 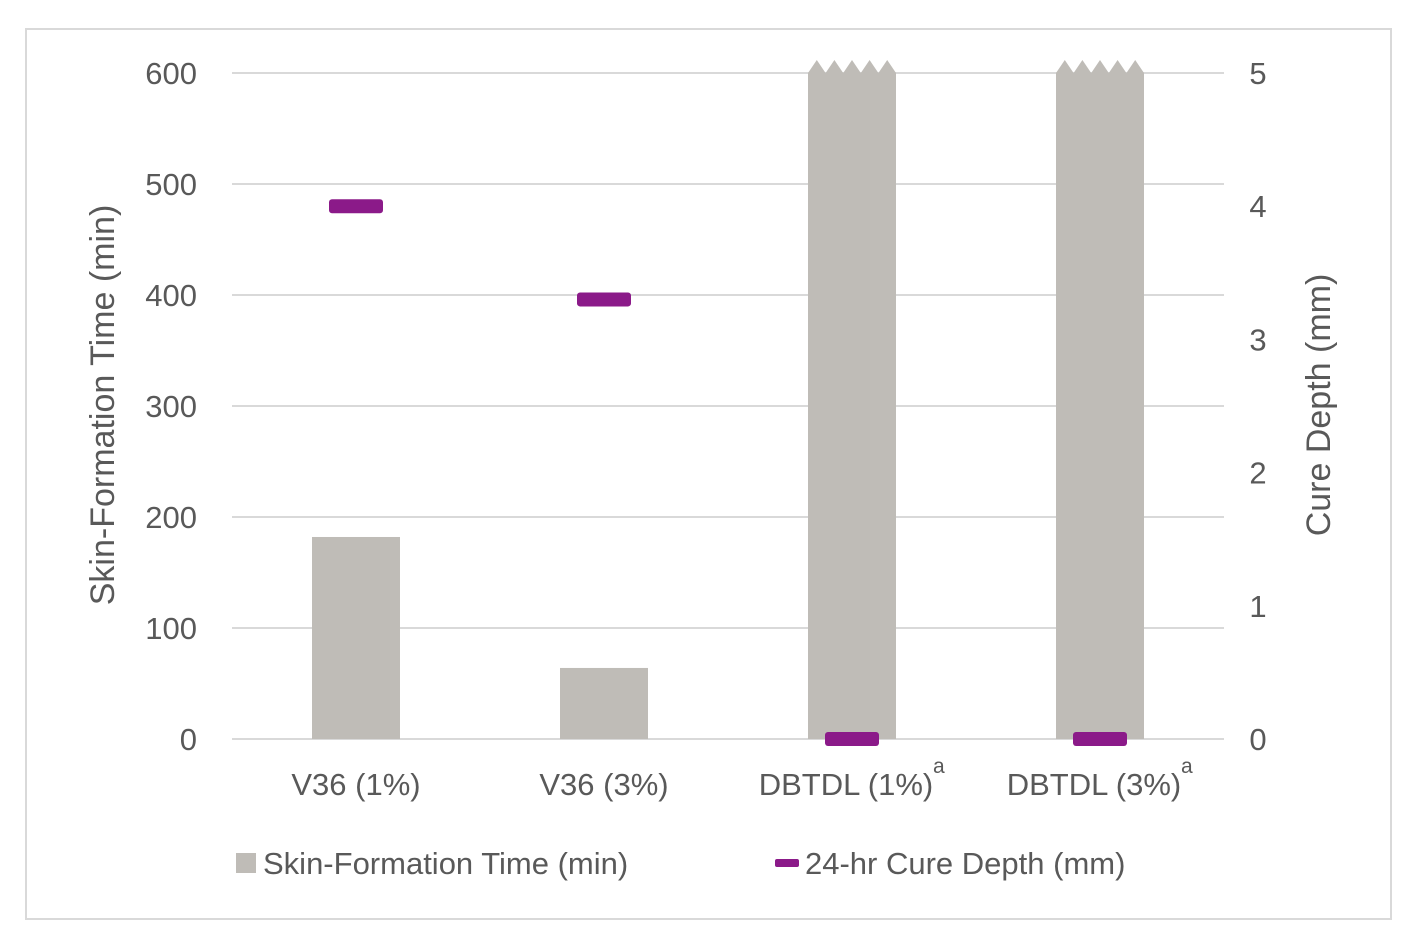 I want to click on y-right-tick-label: 5, so click(x=1257, y=73).